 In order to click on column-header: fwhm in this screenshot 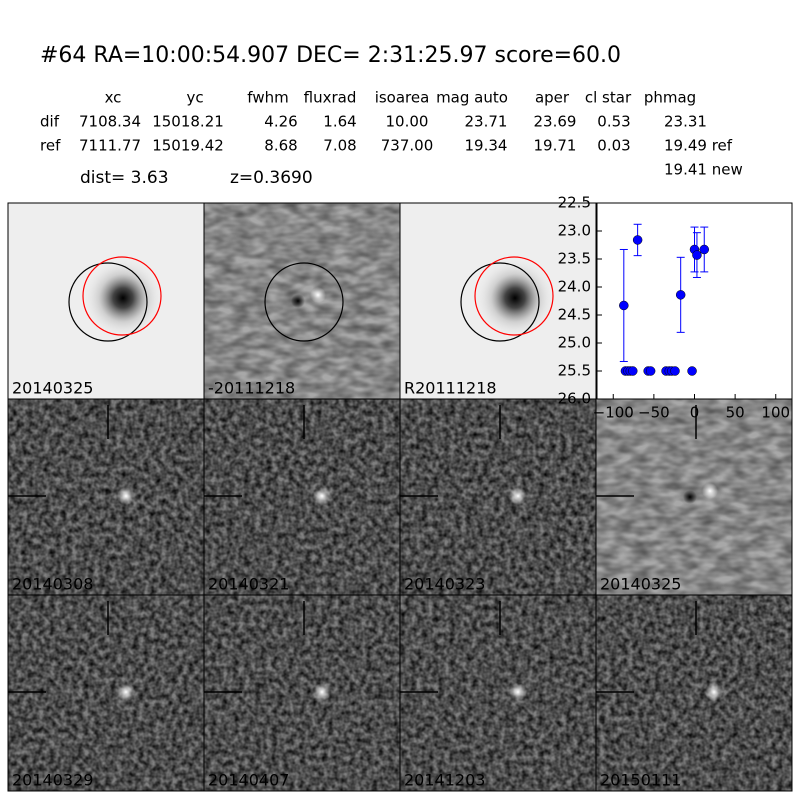, I will do `click(267, 98)`.